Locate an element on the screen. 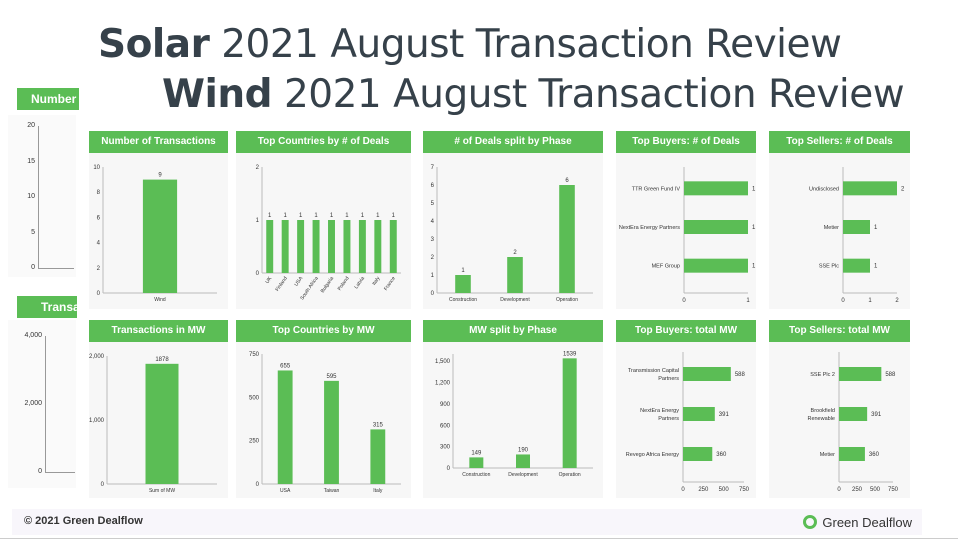  num-transactions-ytick-label: 2 is located at coordinates (99, 269).